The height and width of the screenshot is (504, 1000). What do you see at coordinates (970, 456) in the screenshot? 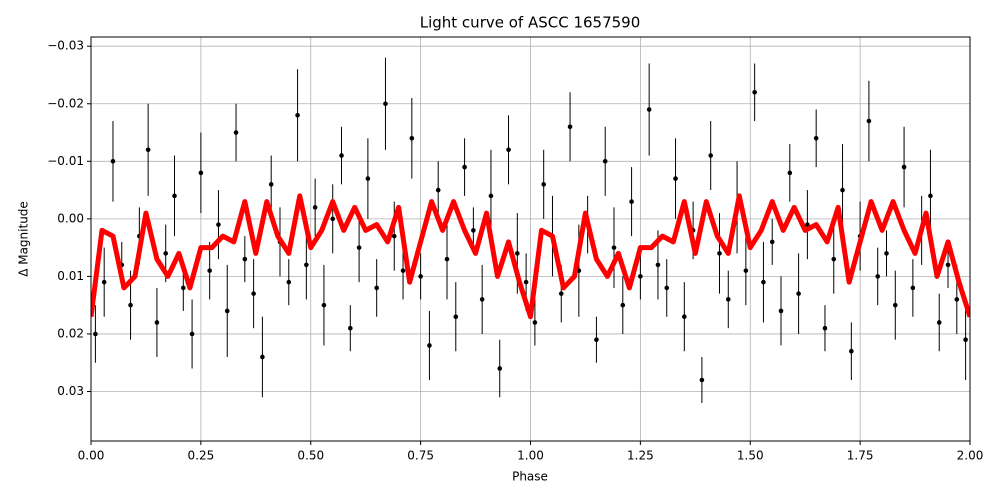
I see `x-tick-label: 2.00` at bounding box center [970, 456].